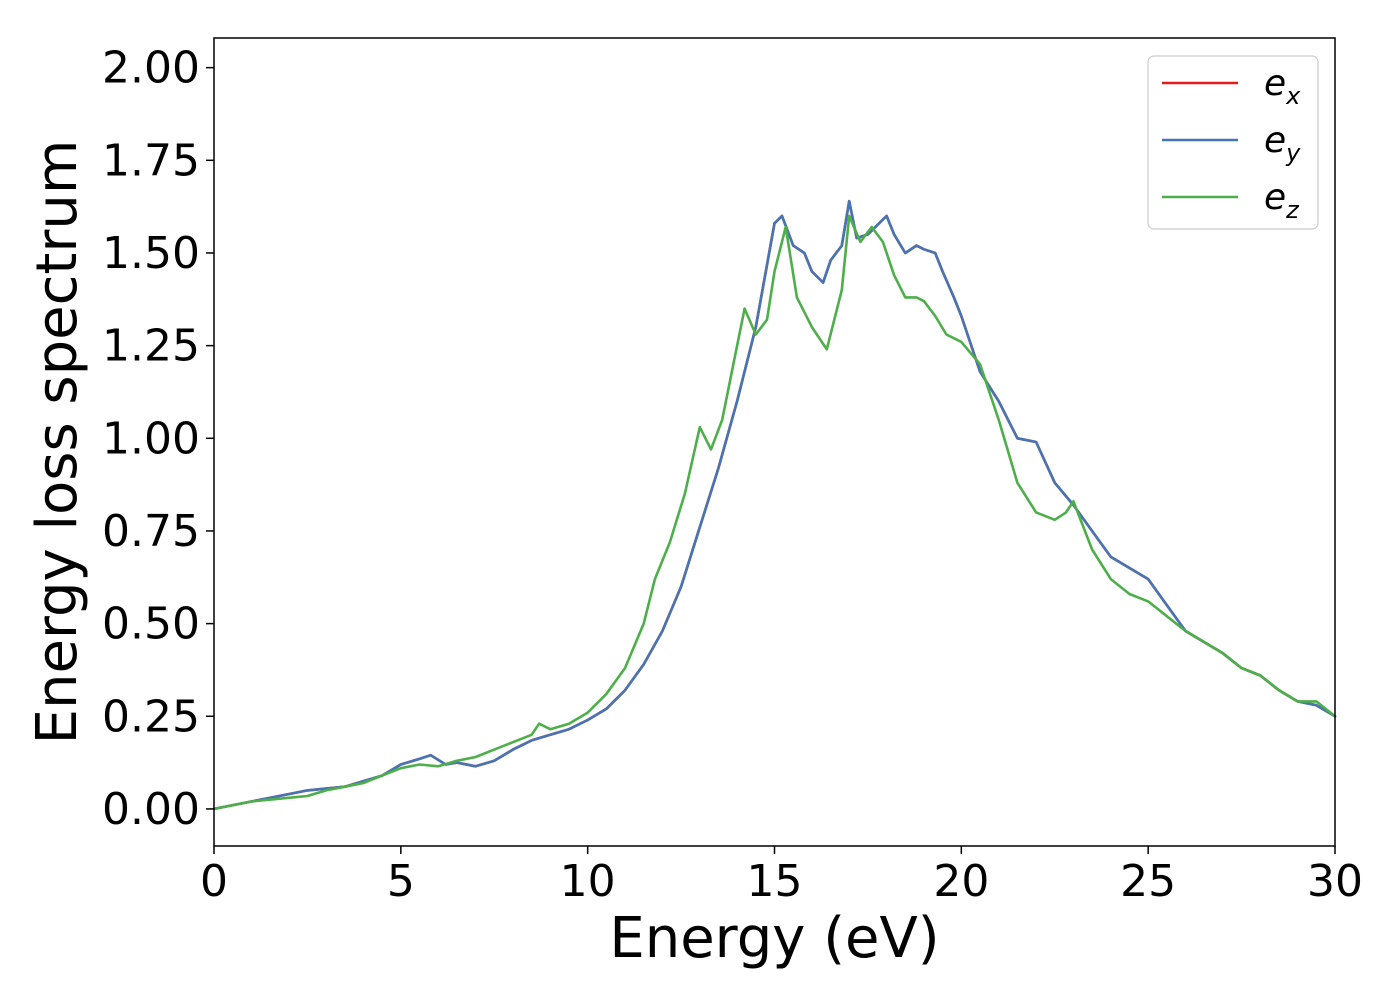  I want to click on x-tick-label: 5, so click(401, 881).